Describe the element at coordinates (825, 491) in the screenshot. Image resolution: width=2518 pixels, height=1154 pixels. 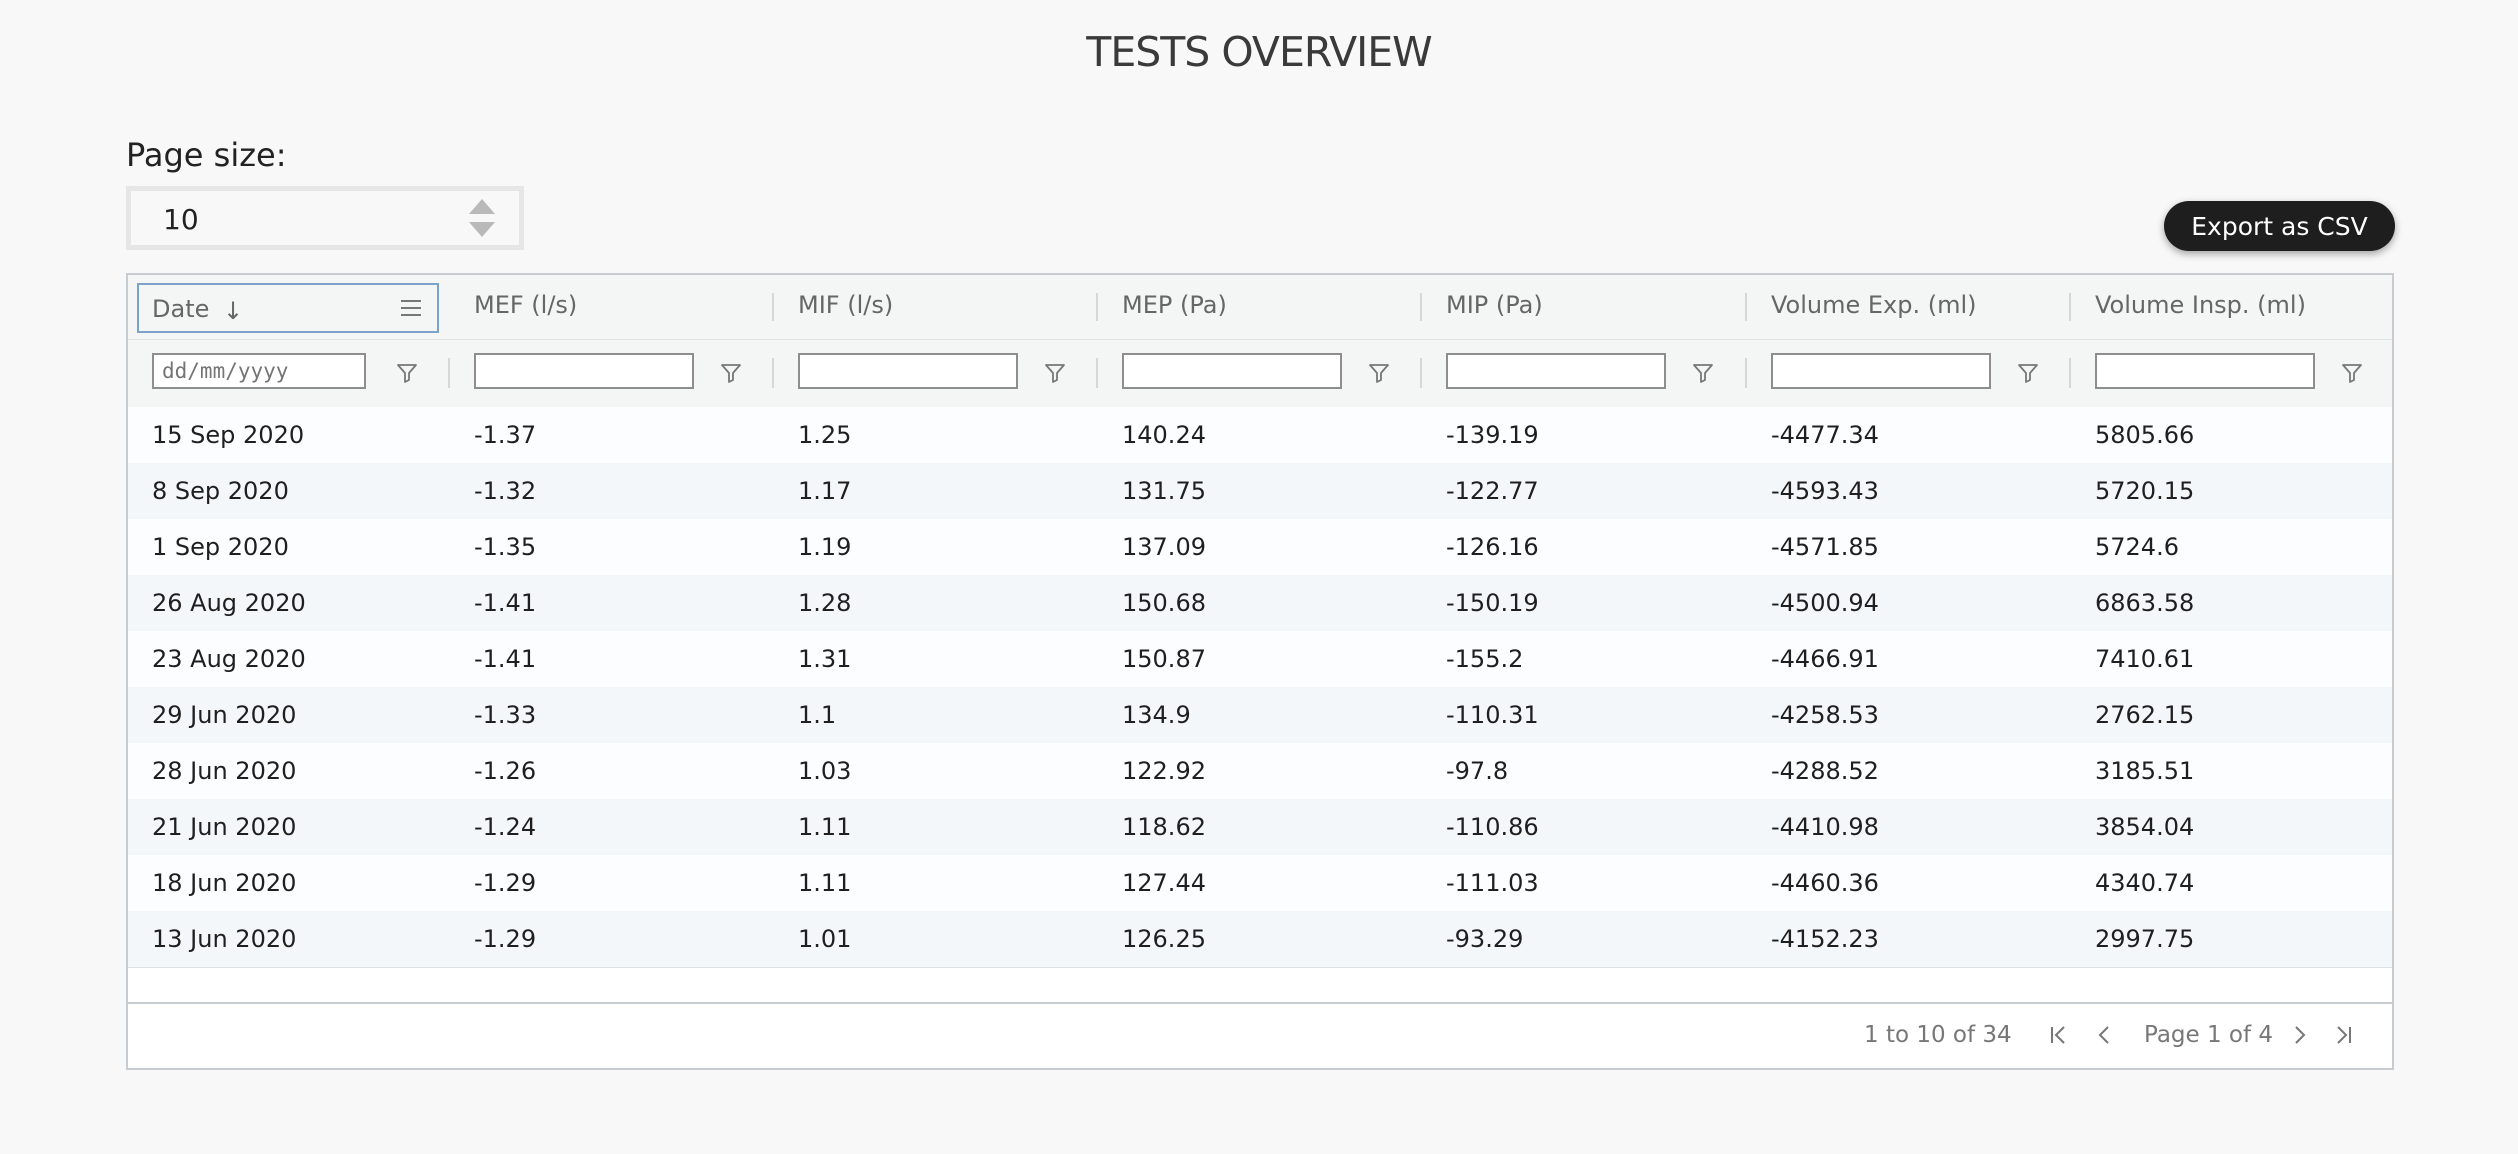
I see `table-cell: 1.17` at that location.